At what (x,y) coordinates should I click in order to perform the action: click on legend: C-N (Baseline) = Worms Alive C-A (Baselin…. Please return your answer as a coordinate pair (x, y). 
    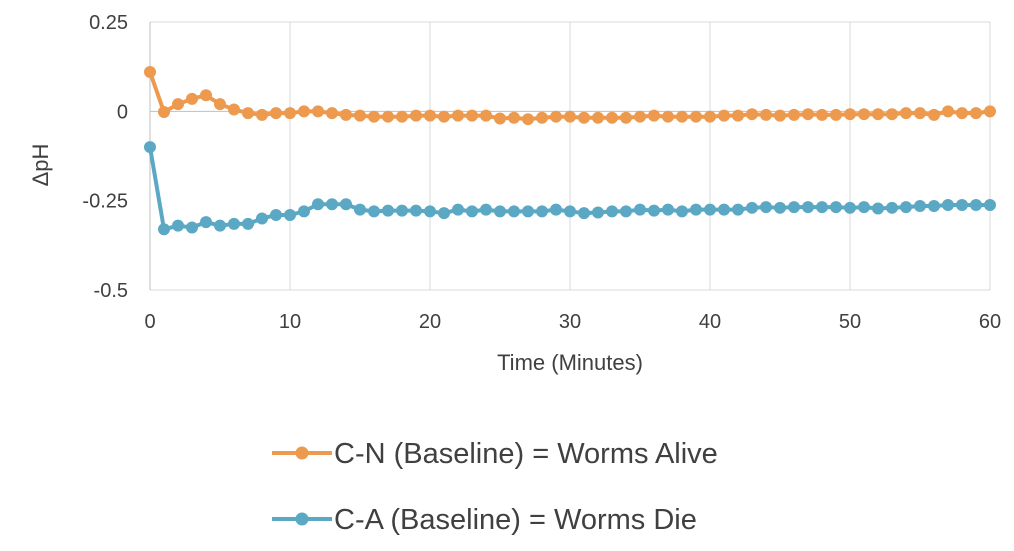
    Looking at the image, I should click on (495, 487).